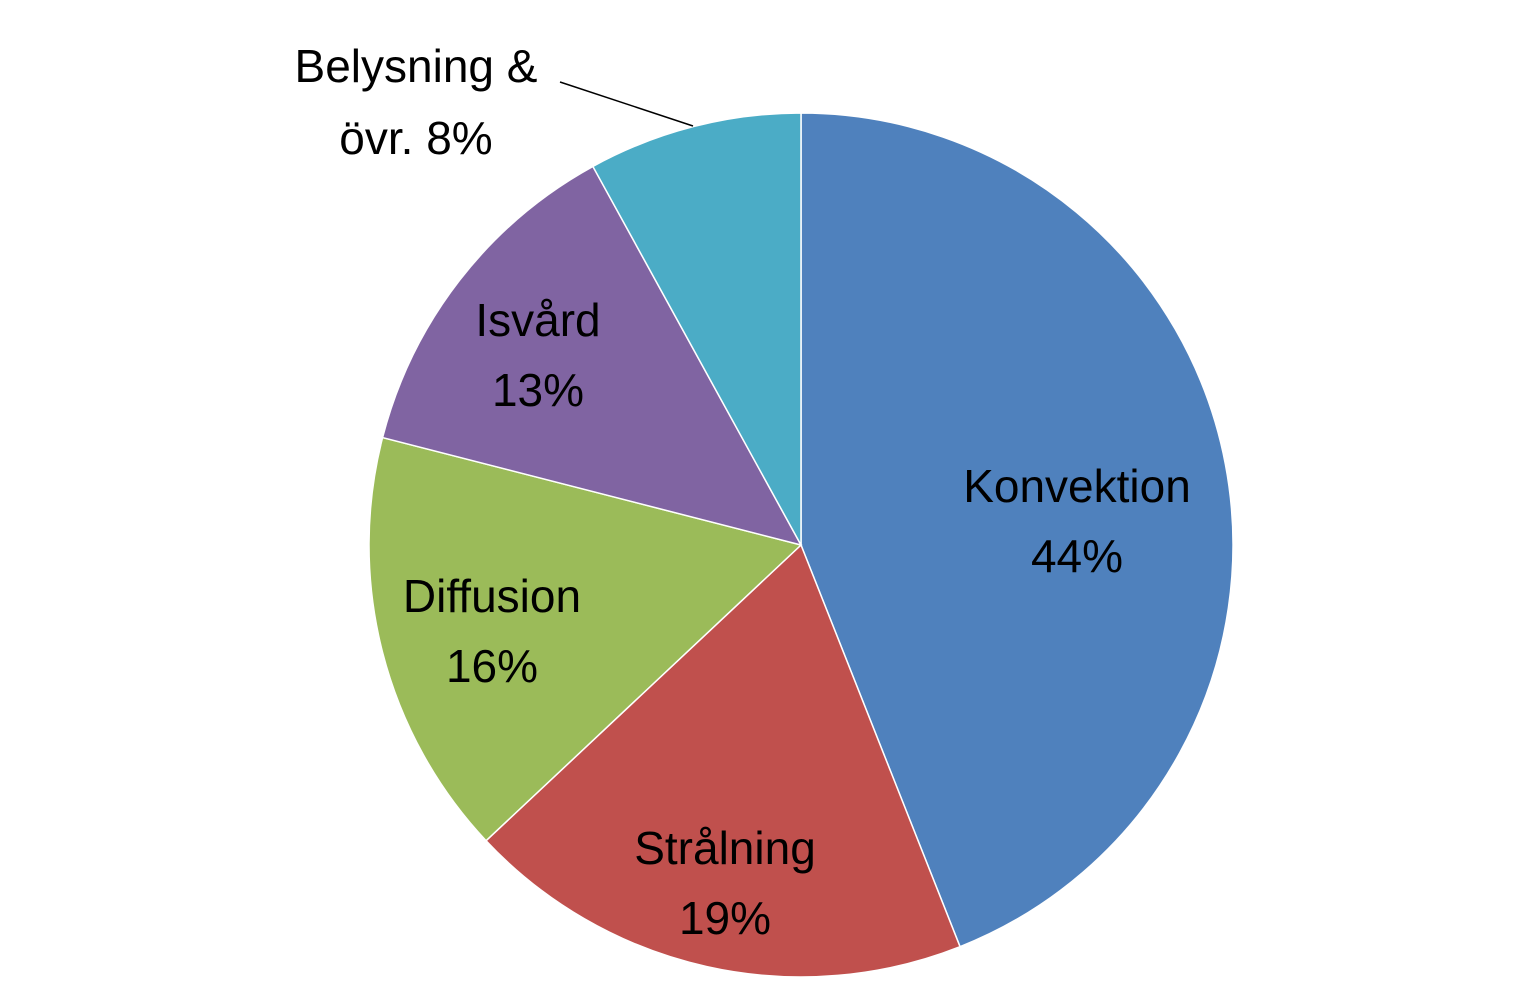 Image resolution: width=1526 pixels, height=997 pixels. I want to click on label-konvektion-name: Konvektion, so click(1077, 486).